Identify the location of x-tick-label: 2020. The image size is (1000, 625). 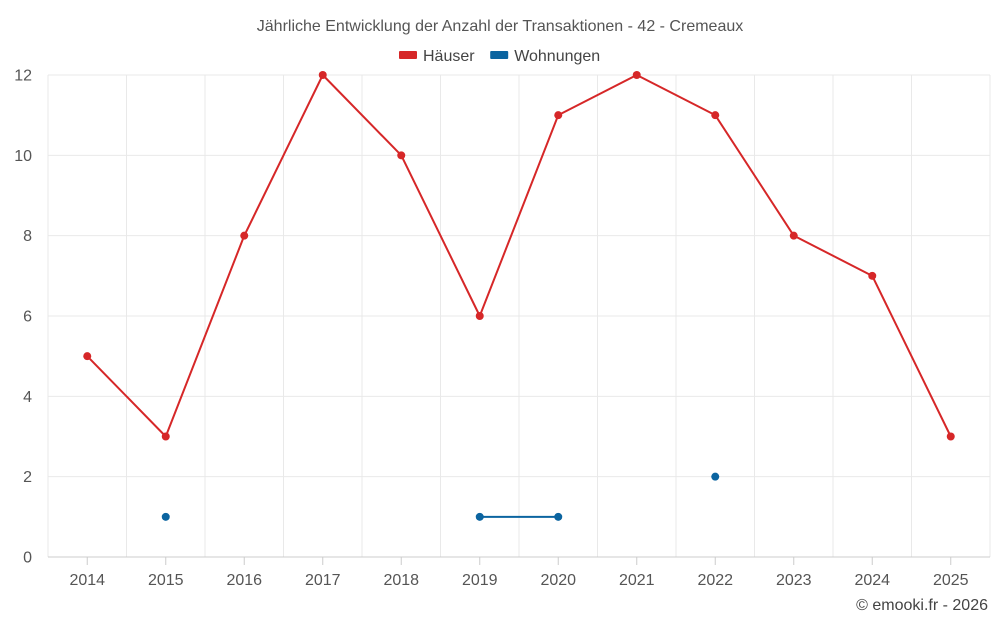
(558, 580).